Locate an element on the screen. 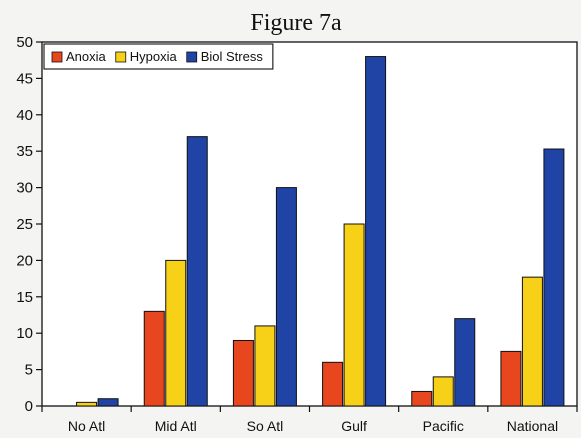  x-tick-label: So Atl is located at coordinates (265, 426).